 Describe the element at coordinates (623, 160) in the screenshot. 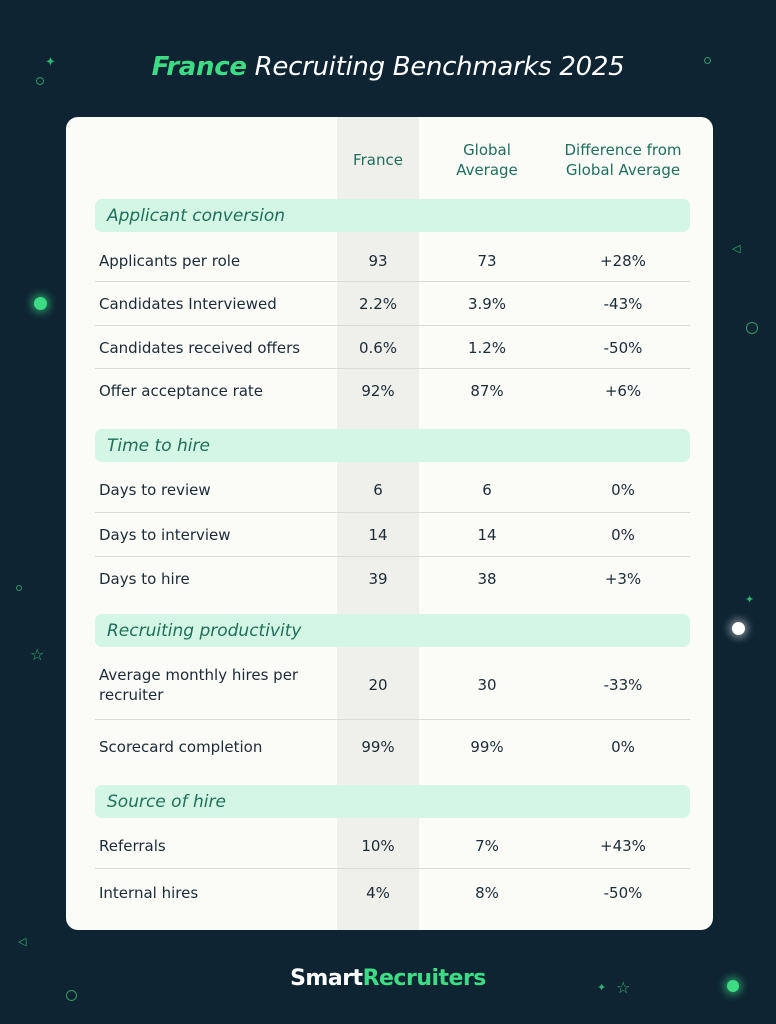

I see `header-difference: Difference from Global Average` at that location.